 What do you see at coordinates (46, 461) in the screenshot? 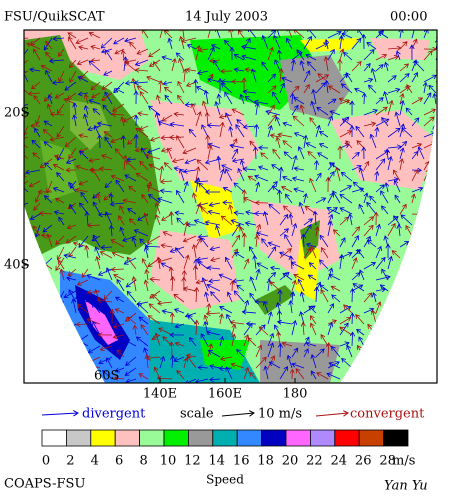
I see `colorbar-tick-label: 0` at bounding box center [46, 461].